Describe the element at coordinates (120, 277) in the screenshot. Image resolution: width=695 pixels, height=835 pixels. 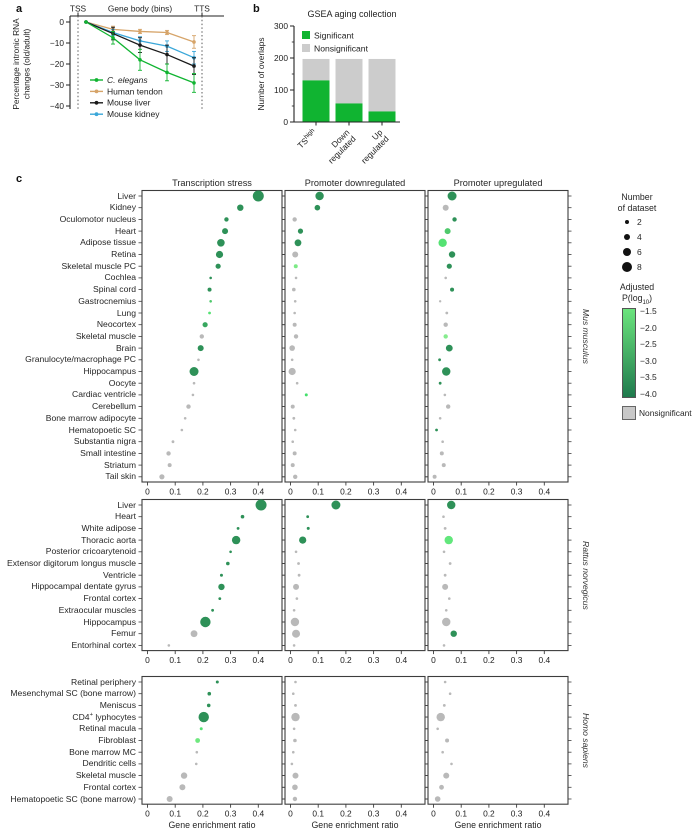
I see `tissue-label: Cochlea` at that location.